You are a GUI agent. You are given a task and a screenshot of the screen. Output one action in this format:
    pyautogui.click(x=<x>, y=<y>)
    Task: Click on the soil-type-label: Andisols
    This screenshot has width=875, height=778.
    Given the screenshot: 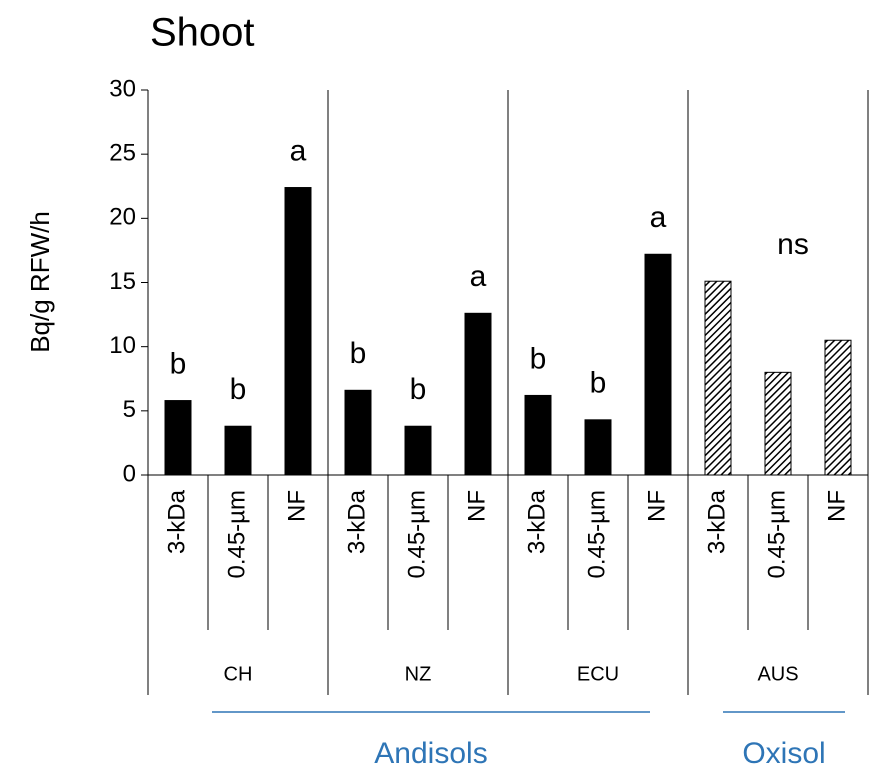 What is the action you would take?
    pyautogui.click(x=430, y=753)
    